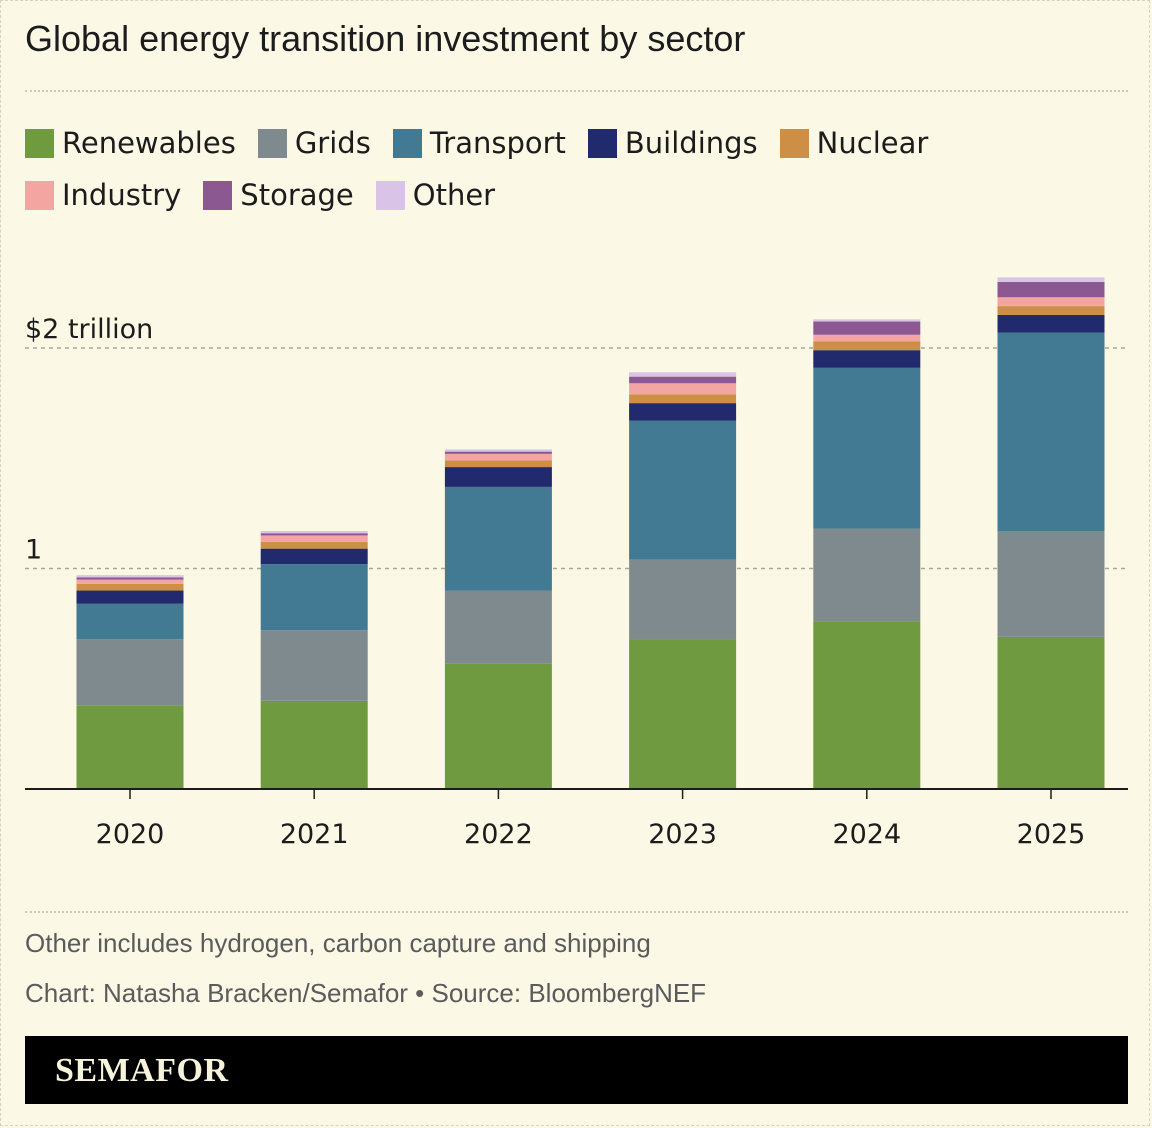 The image size is (1152, 1128). Describe the element at coordinates (1051, 279) in the screenshot. I see `bar-other-2025` at that location.